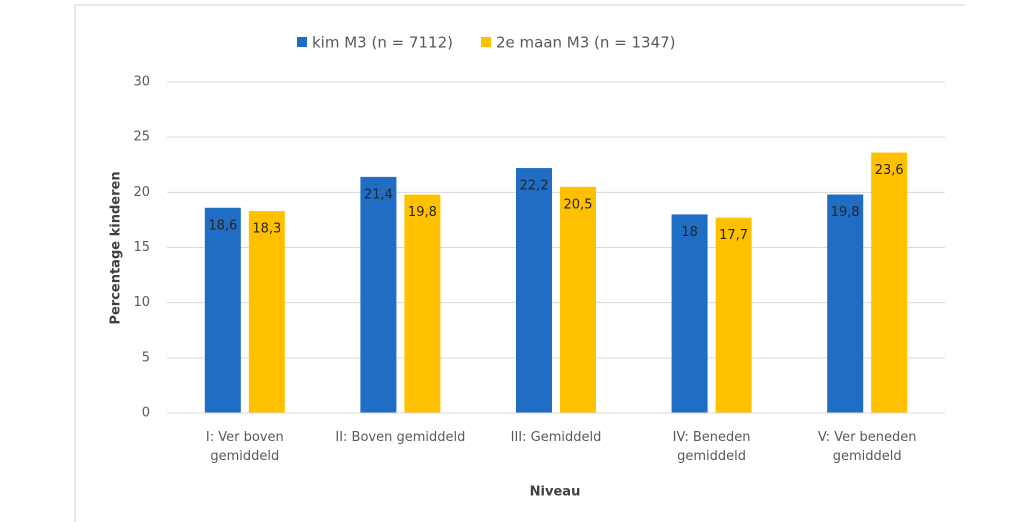 The image size is (1028, 522). I want to click on x-tick-label: IV: Beneden gemiddeld, so click(711, 447).